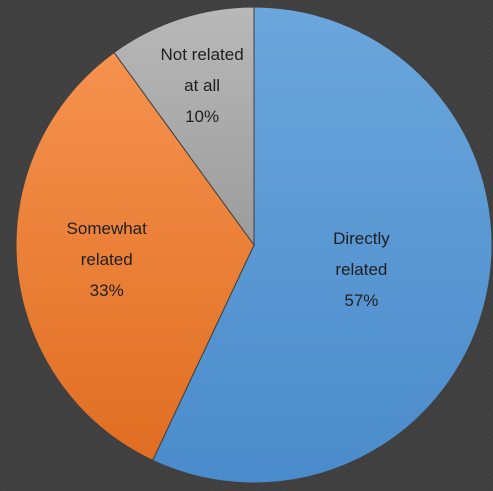  Describe the element at coordinates (361, 238) in the screenshot. I see `data-label-category: Directly` at that location.